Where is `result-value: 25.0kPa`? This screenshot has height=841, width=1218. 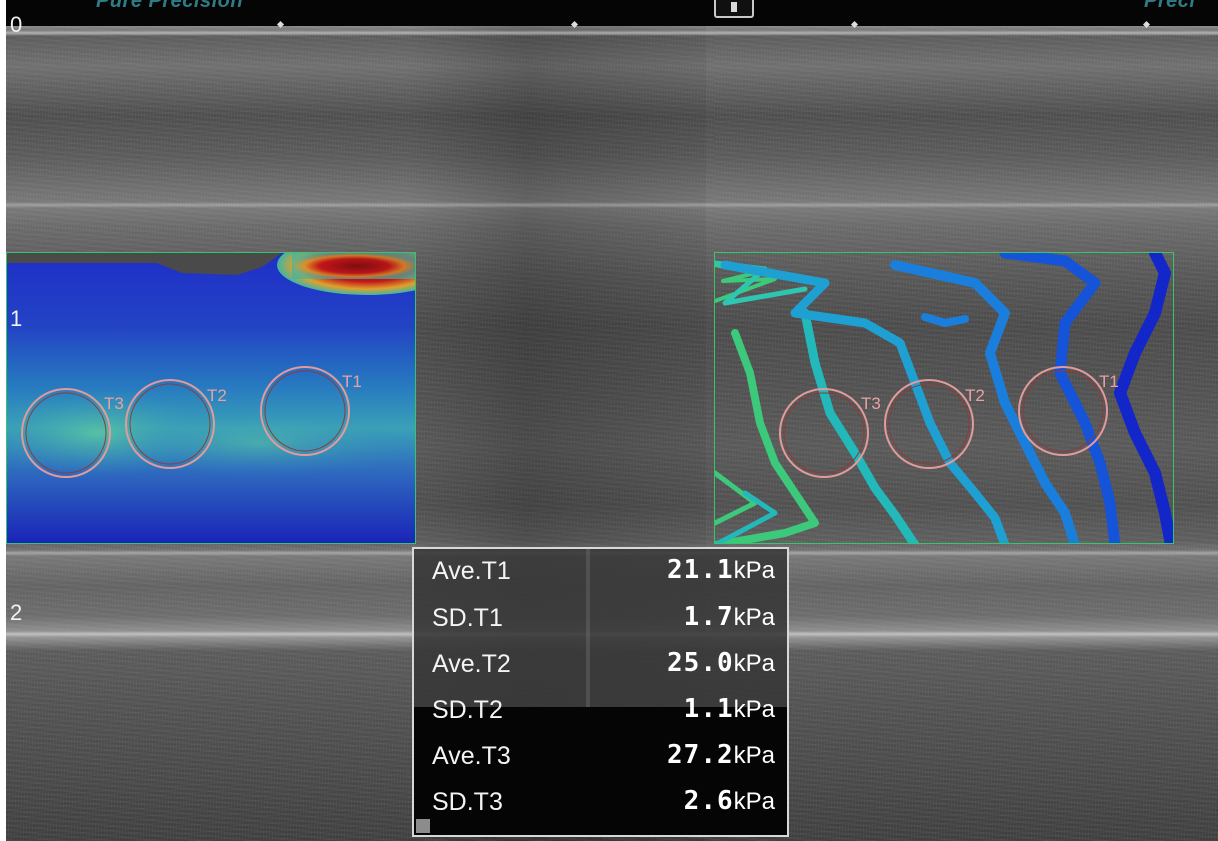 result-value: 25.0kPa is located at coordinates (721, 663).